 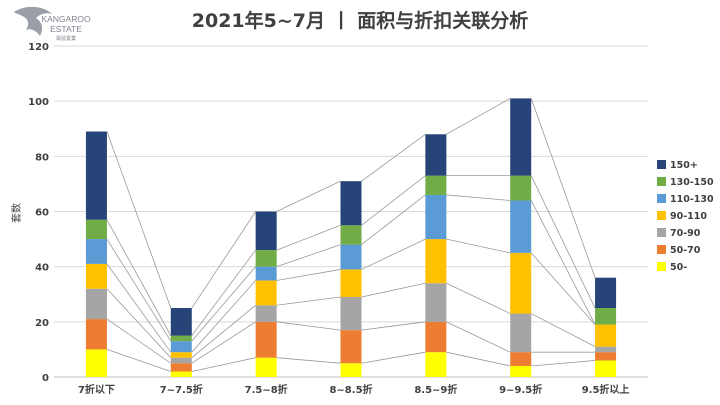 What do you see at coordinates (606, 293) in the screenshot?
I see `bar-150+-9.5折以上` at bounding box center [606, 293].